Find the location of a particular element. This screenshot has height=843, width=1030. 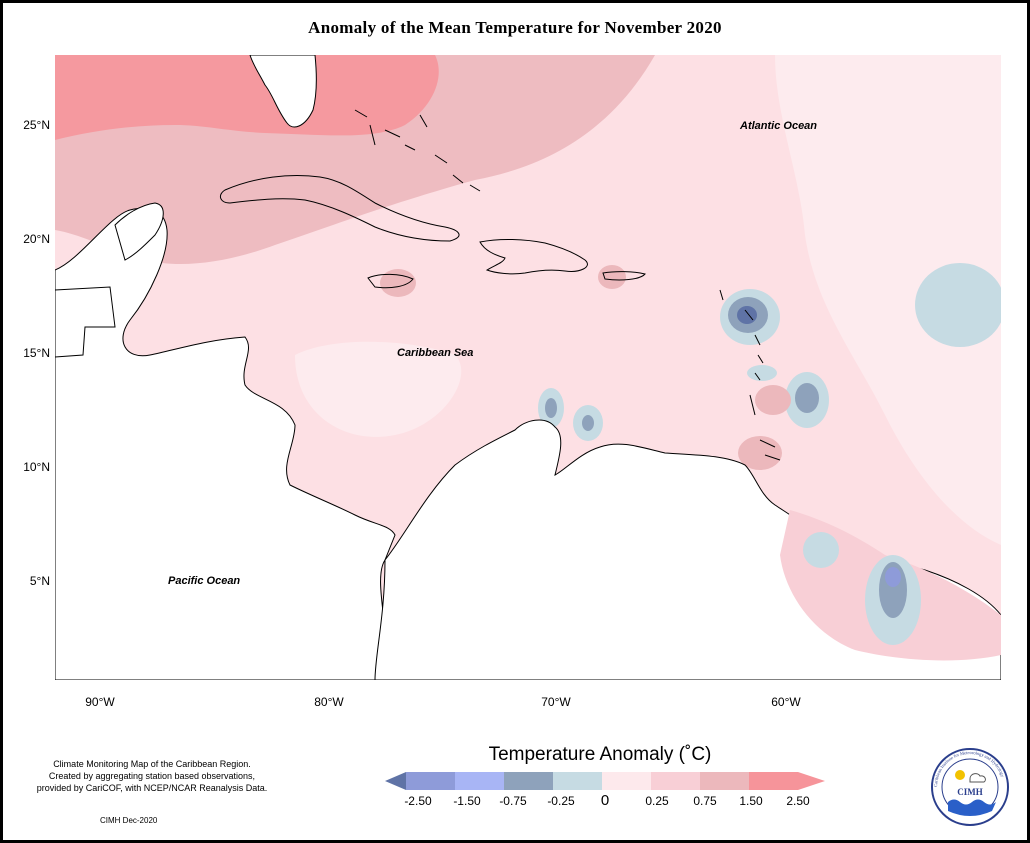

lat-label-15n: 15°N is located at coordinates (36, 353).